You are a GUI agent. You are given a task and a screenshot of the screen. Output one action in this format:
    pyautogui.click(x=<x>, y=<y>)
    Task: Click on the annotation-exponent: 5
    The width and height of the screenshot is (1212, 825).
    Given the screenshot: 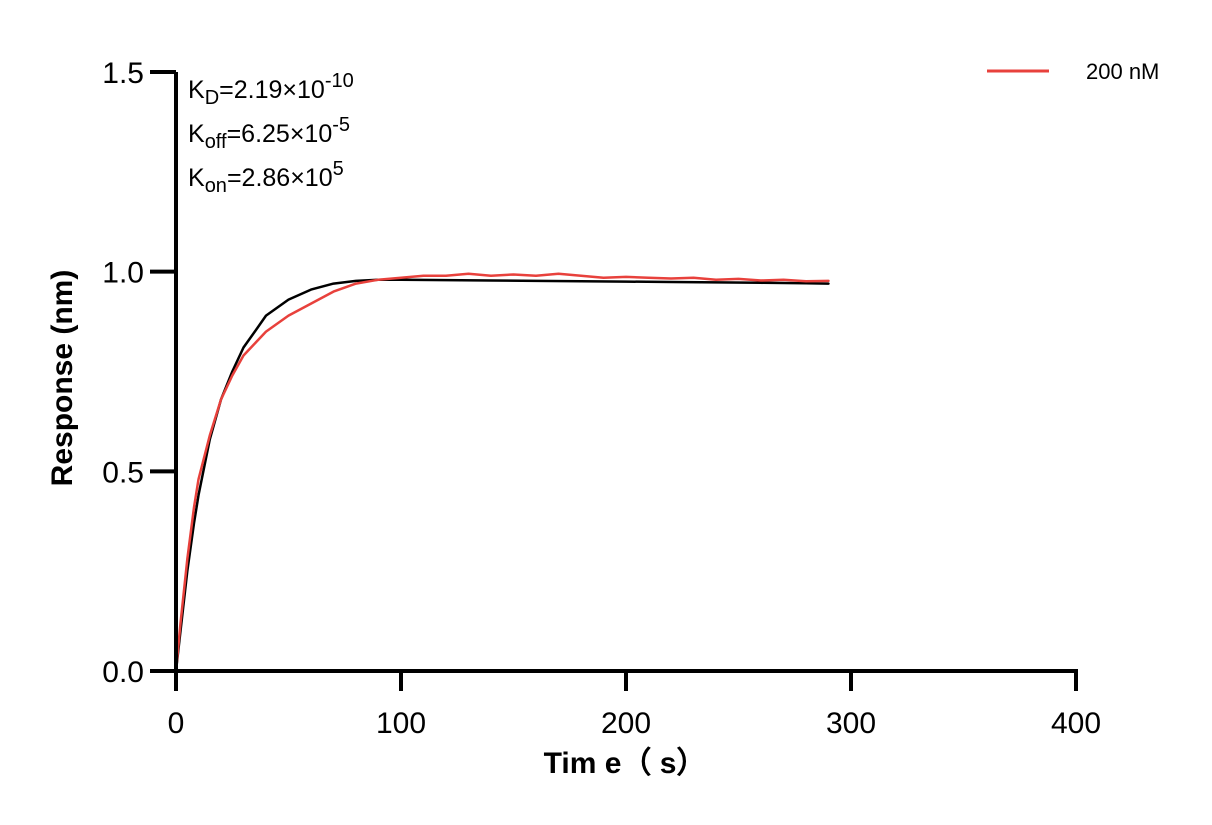 What is the action you would take?
    pyautogui.click(x=338, y=169)
    